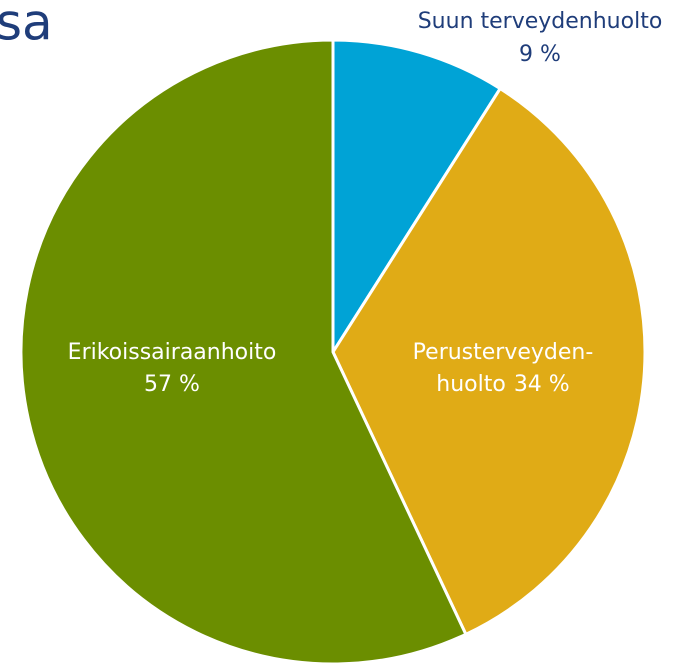  I want to click on slice-label: huolto 34 %, so click(502, 384).